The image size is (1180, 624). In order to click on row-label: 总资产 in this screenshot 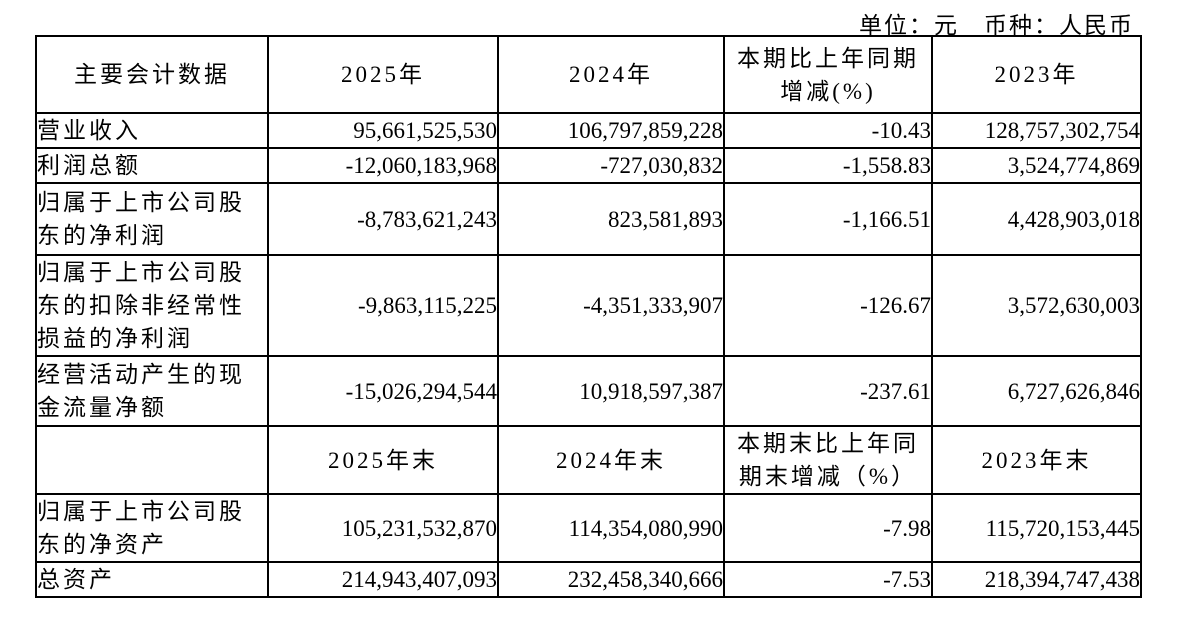, I will do `click(152, 579)`.